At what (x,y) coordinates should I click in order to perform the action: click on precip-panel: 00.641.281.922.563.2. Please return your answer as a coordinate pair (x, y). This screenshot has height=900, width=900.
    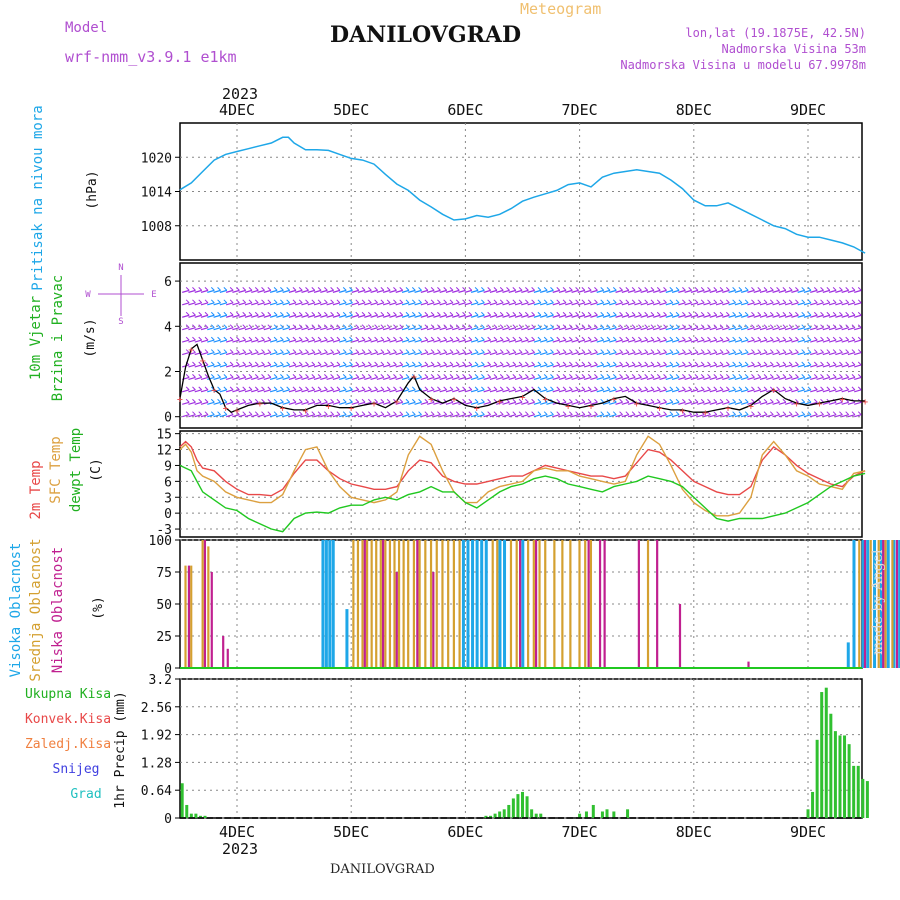
    Looking at the image, I should click on (505, 750).